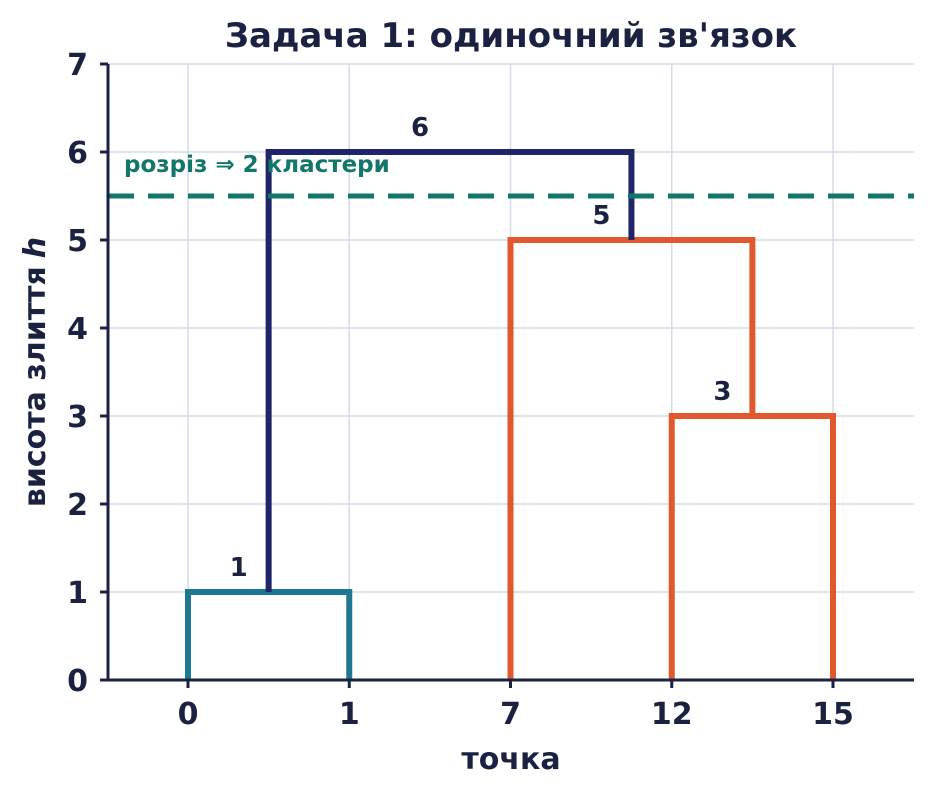  Describe the element at coordinates (511, 36) in the screenshot. I see `chart-title: Задача 1: одиночний зв'язок` at that location.